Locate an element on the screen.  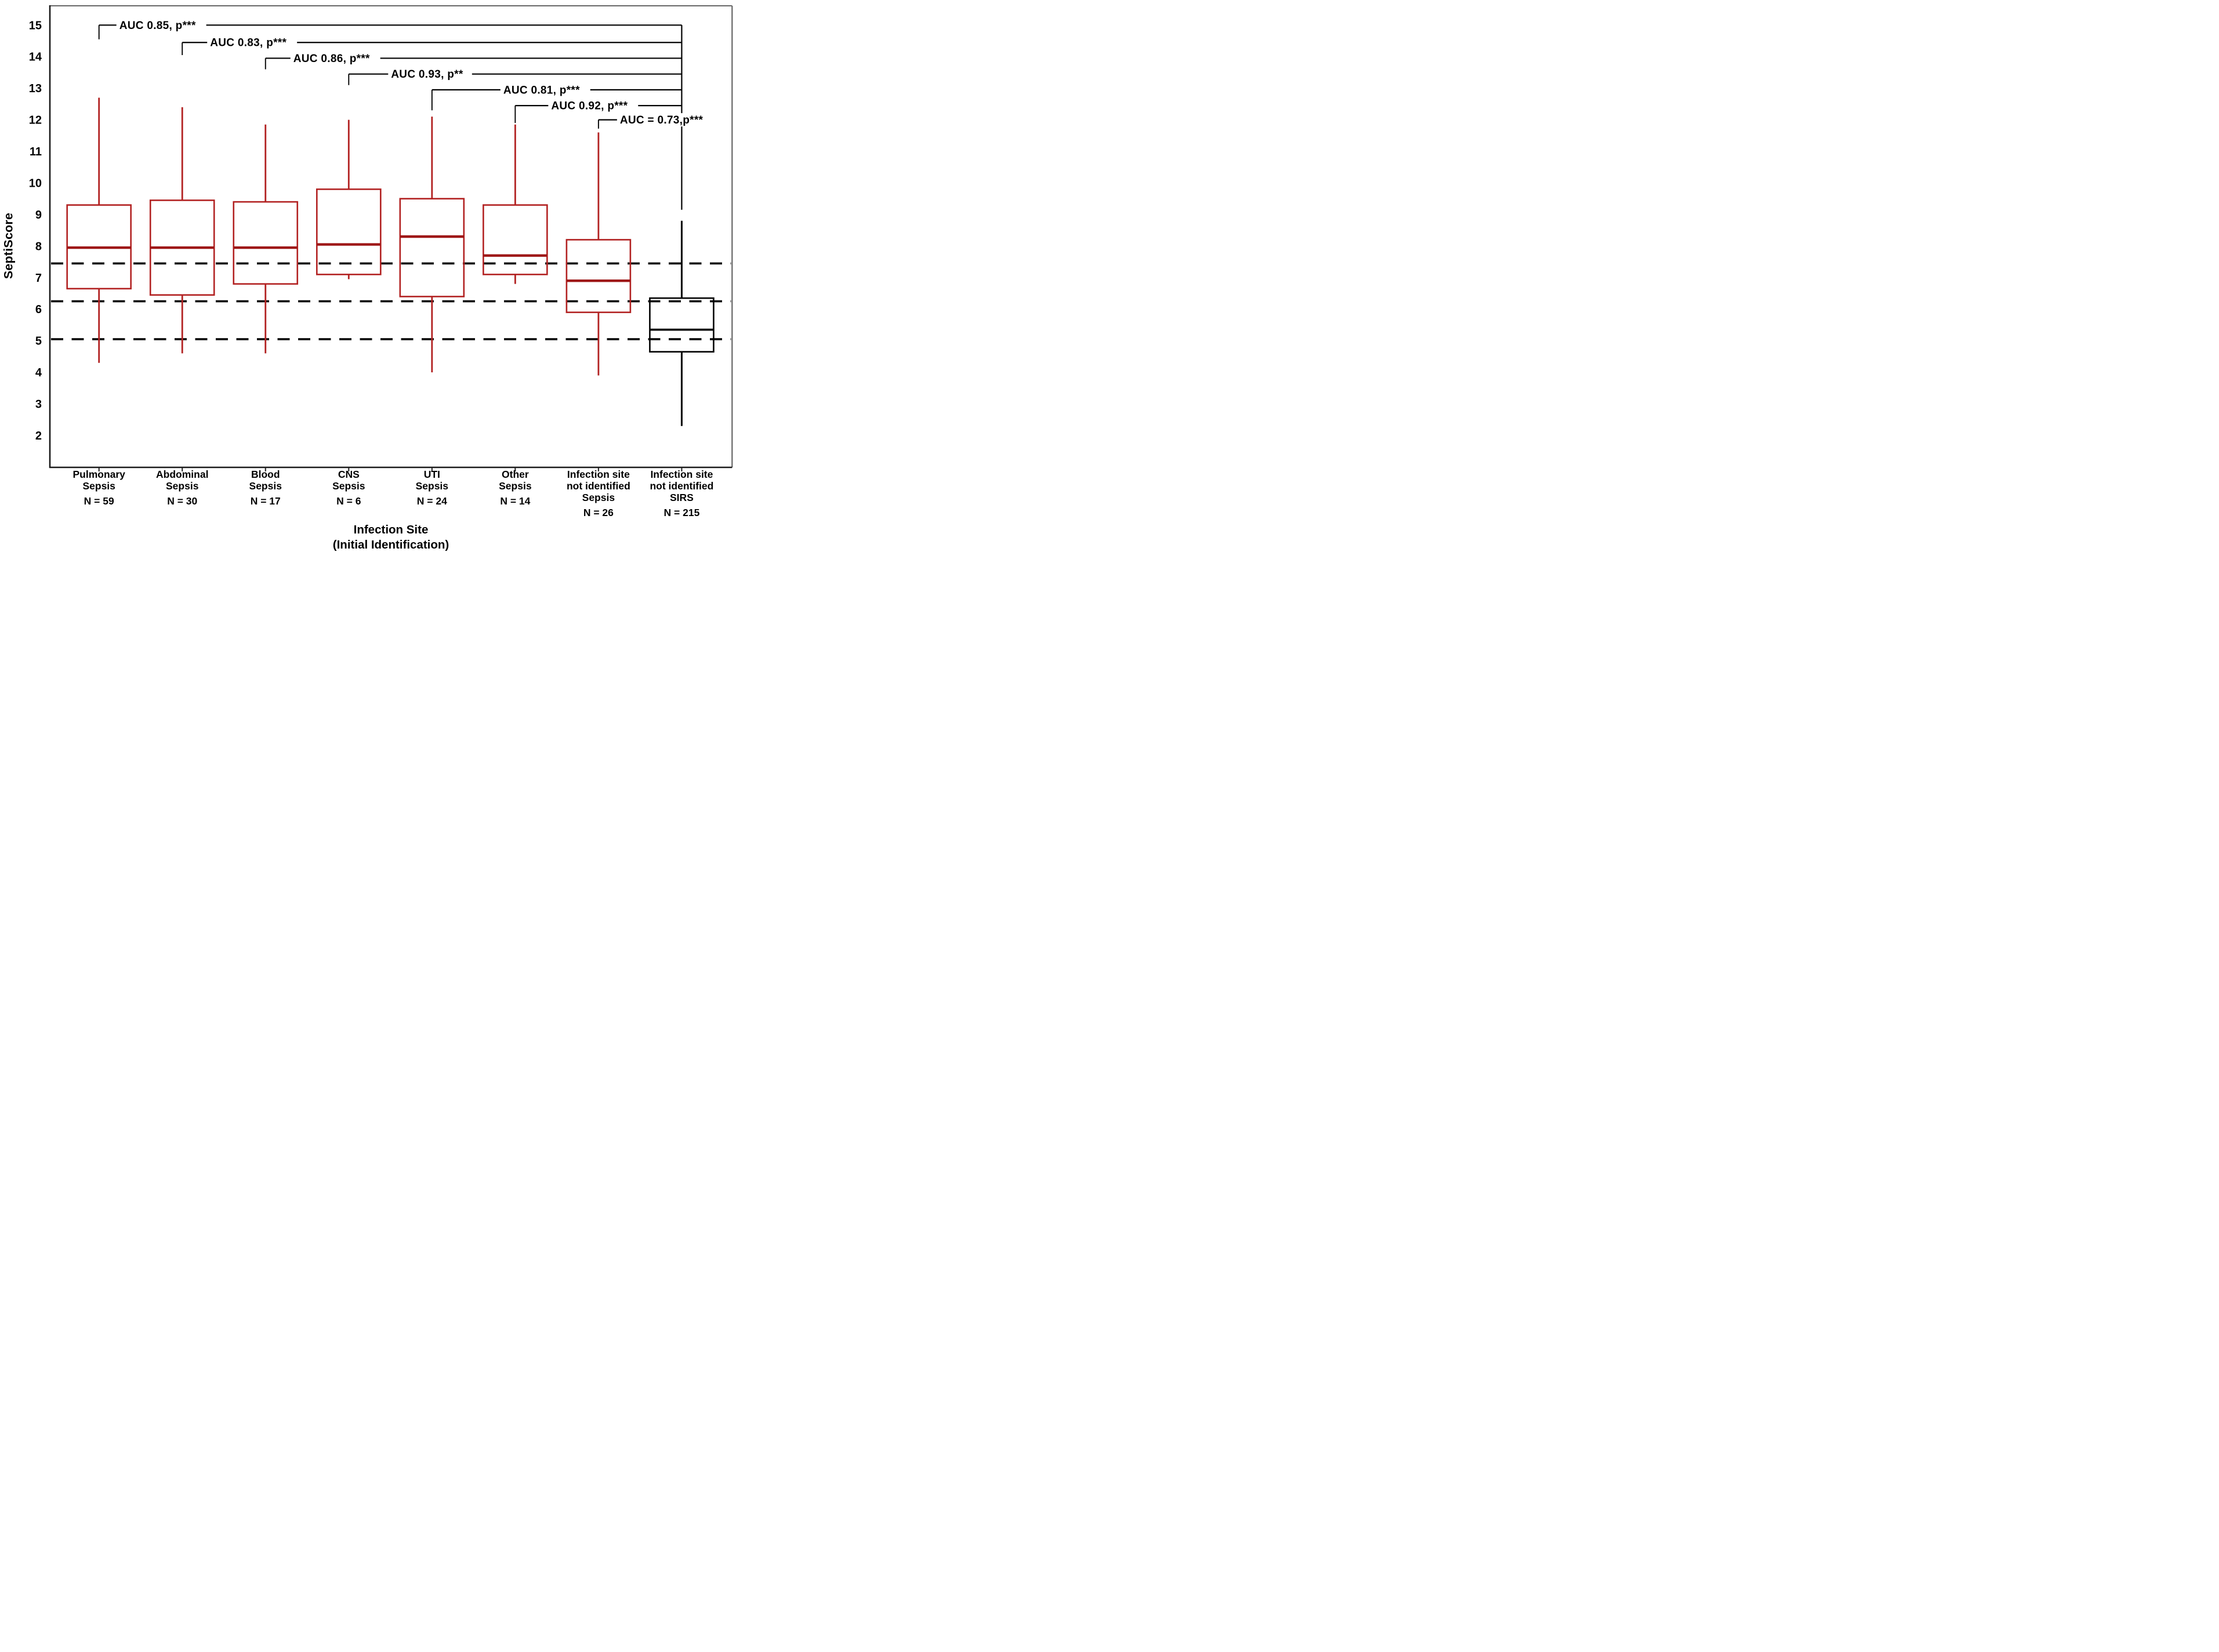
box-rect-infection-site-not-identified-sepsis is located at coordinates (598, 276).